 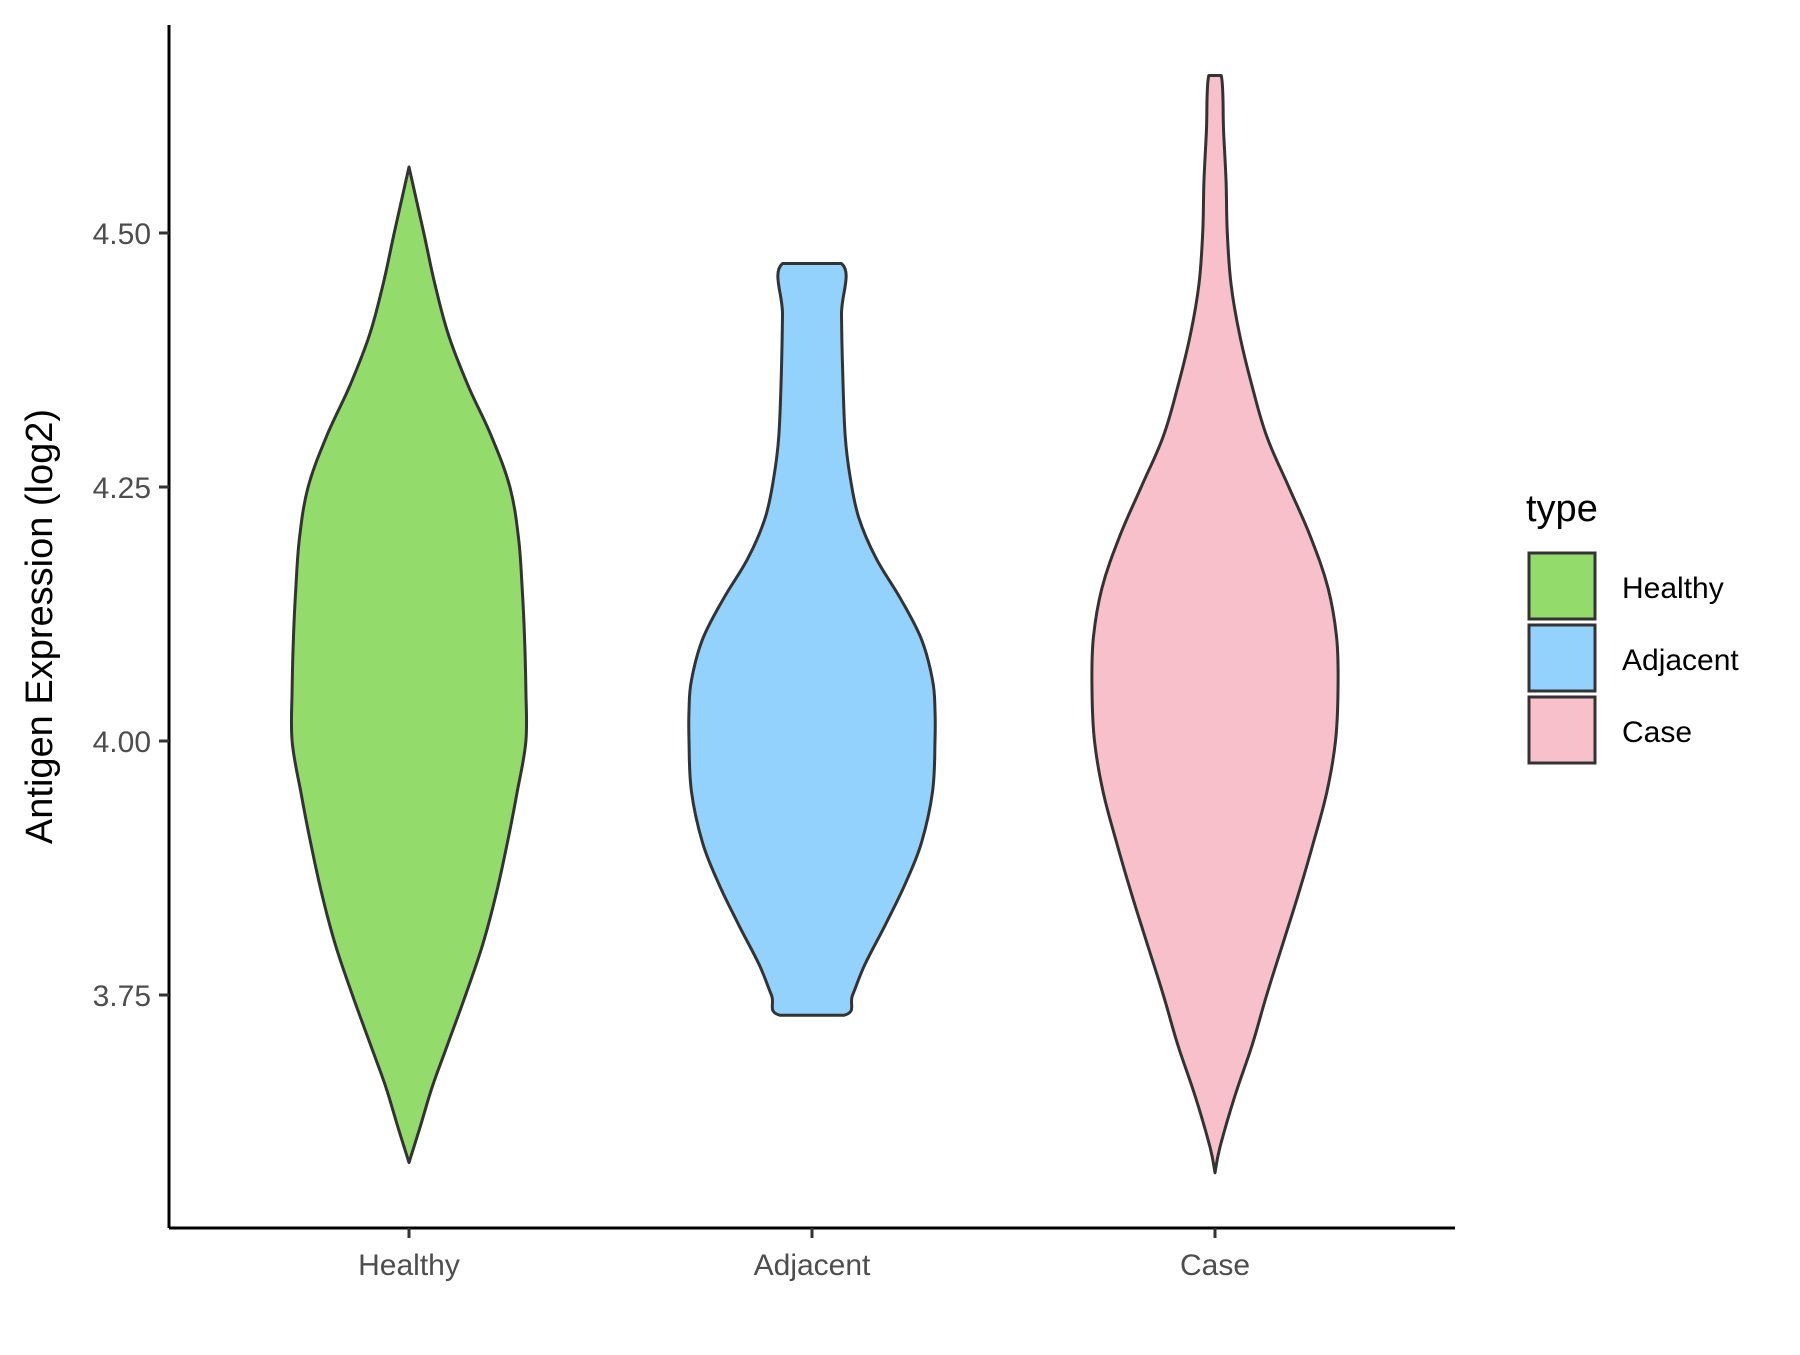 What do you see at coordinates (1562, 730) in the screenshot?
I see `legend-swatch-case` at bounding box center [1562, 730].